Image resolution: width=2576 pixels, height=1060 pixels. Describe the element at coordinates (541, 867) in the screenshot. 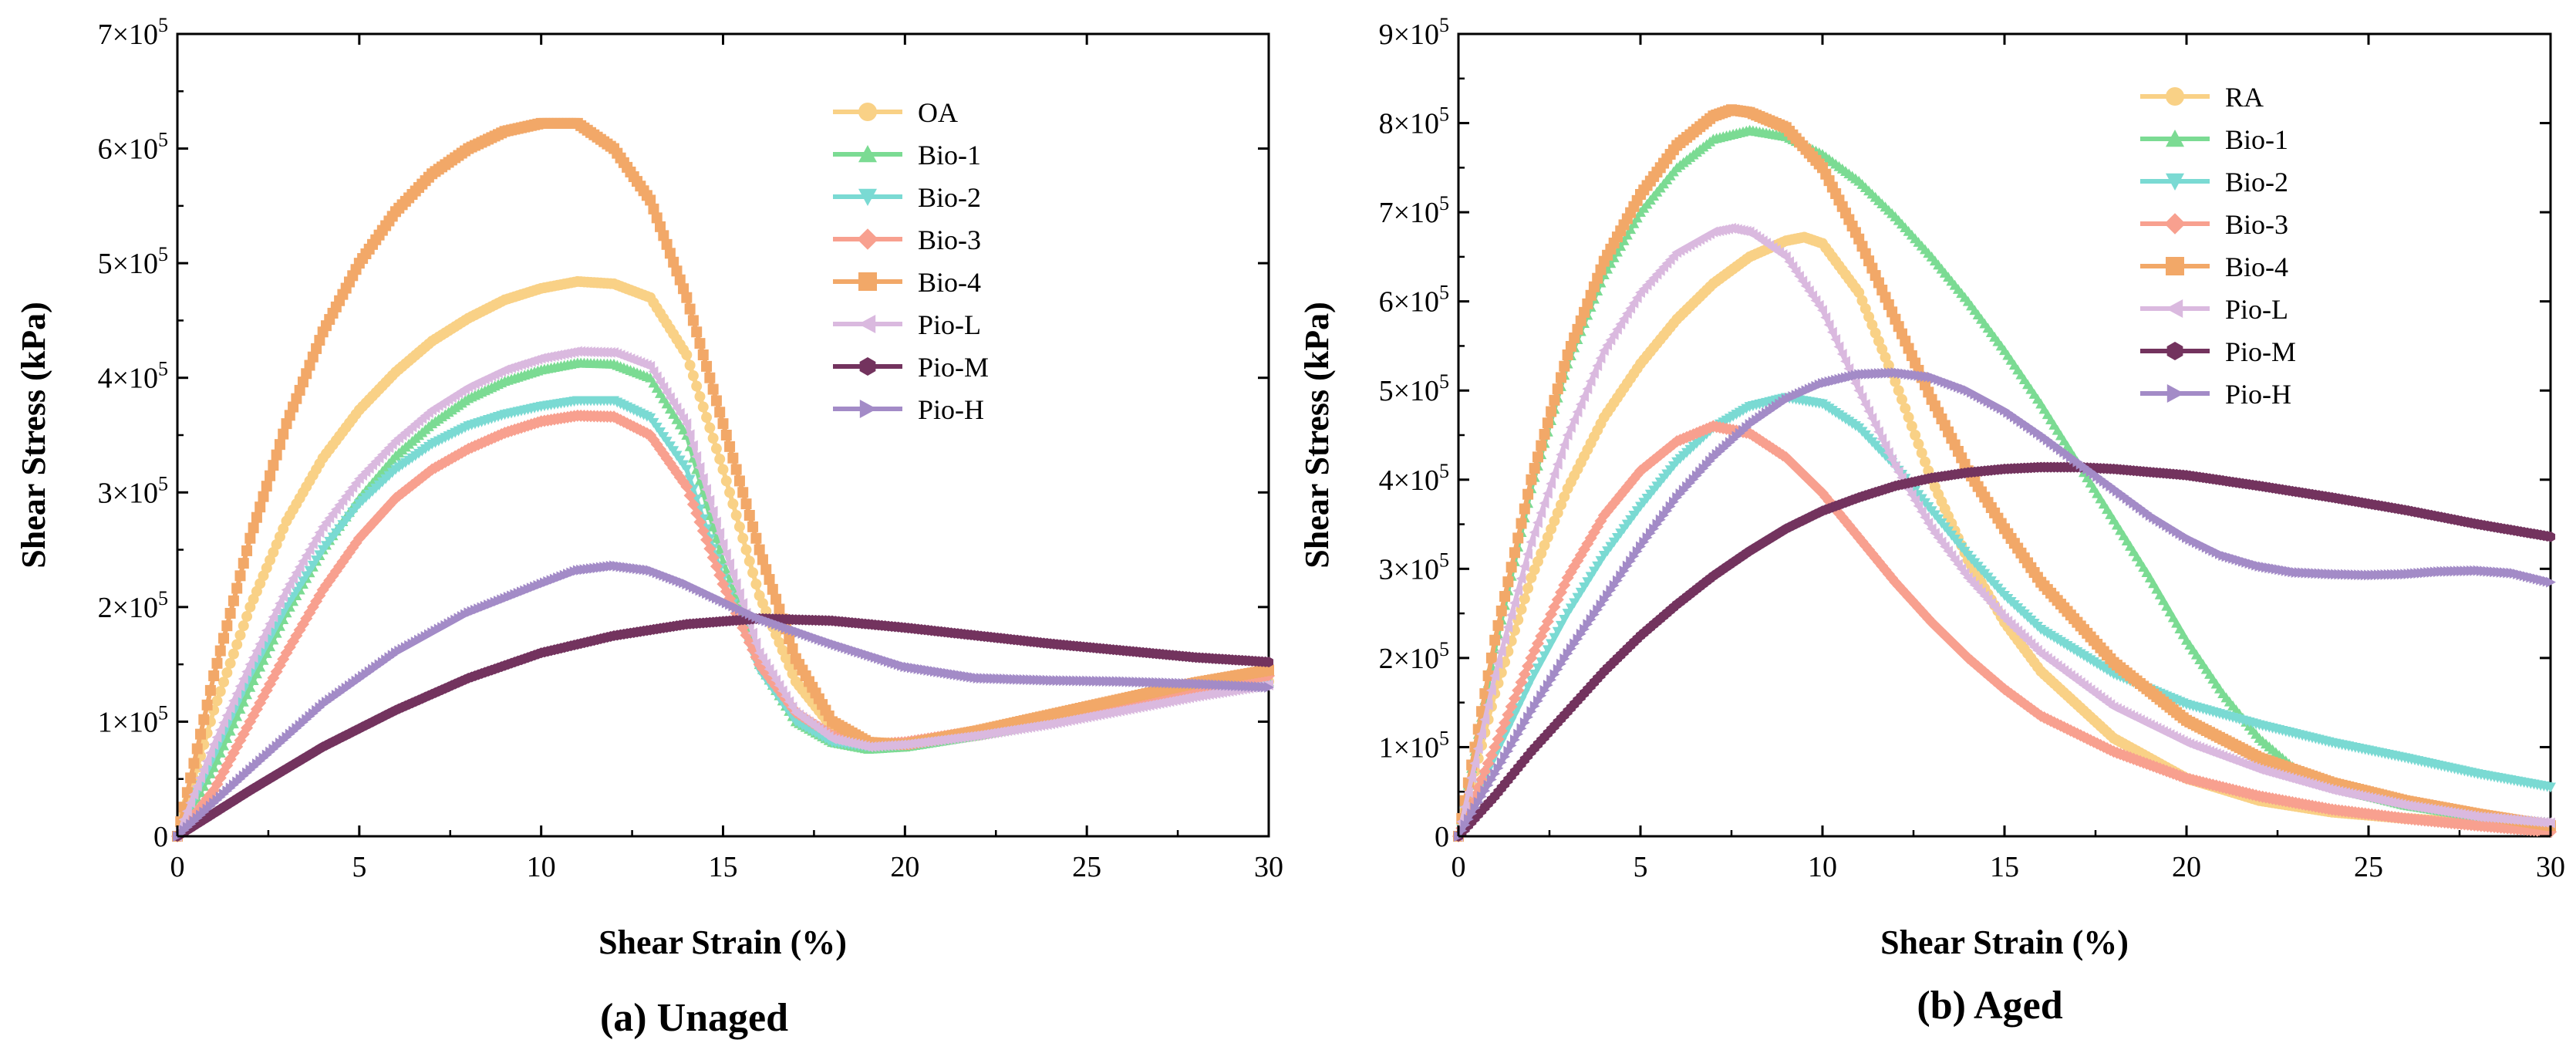

I see `x-tick-label: 10` at that location.